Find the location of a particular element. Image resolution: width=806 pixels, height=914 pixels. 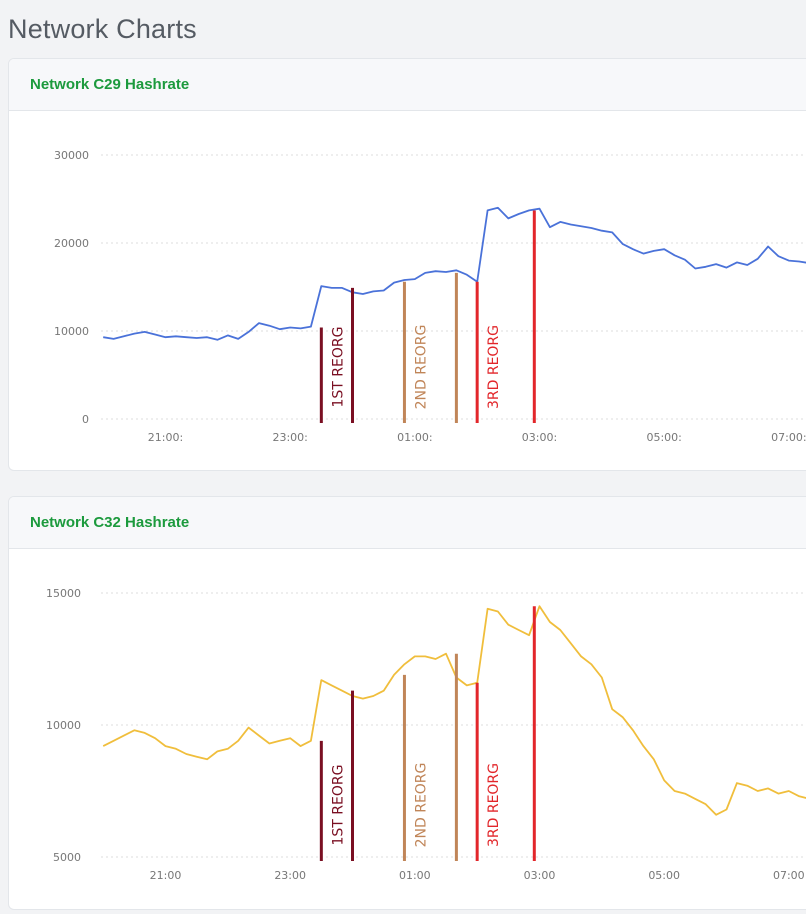

y-tick-label: 0 is located at coordinates (85, 419).